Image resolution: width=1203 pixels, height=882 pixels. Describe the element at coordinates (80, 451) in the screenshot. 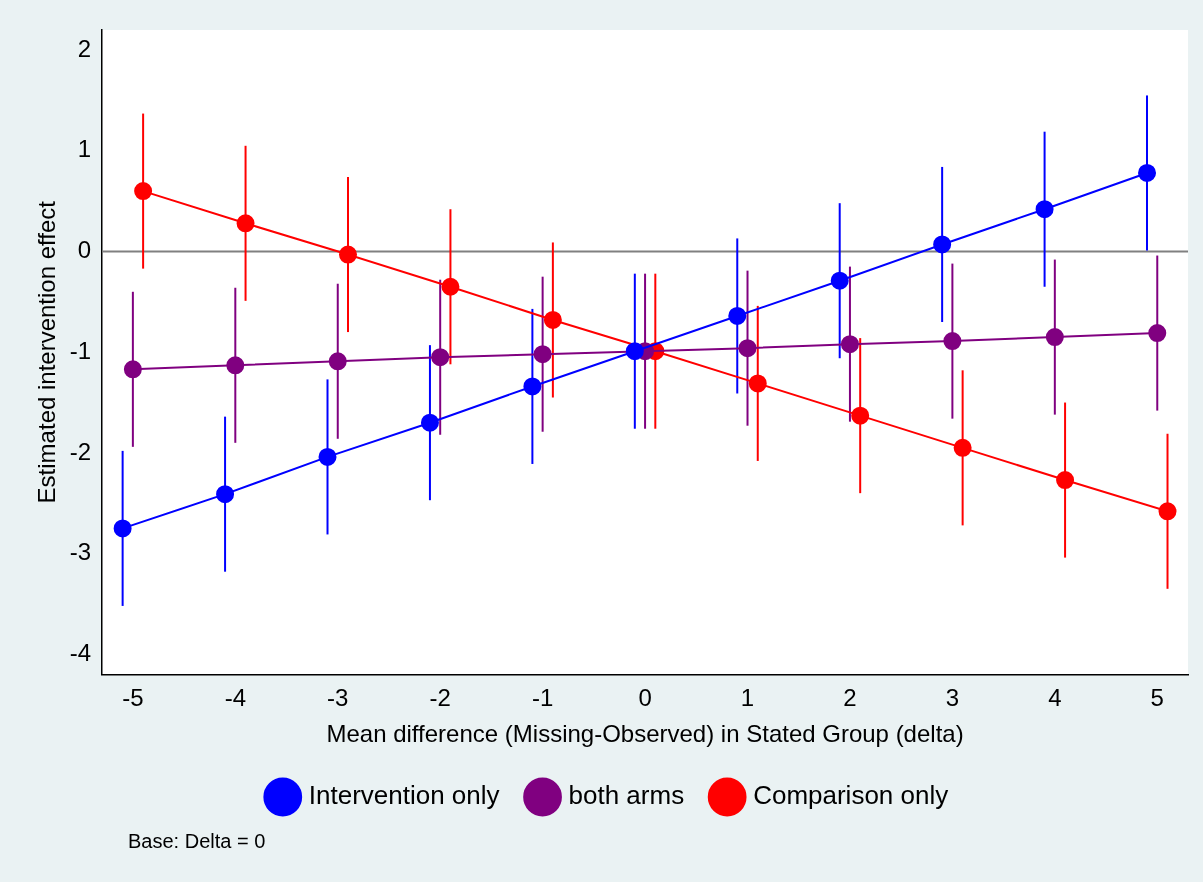

I see `y-tick-label: -2` at that location.